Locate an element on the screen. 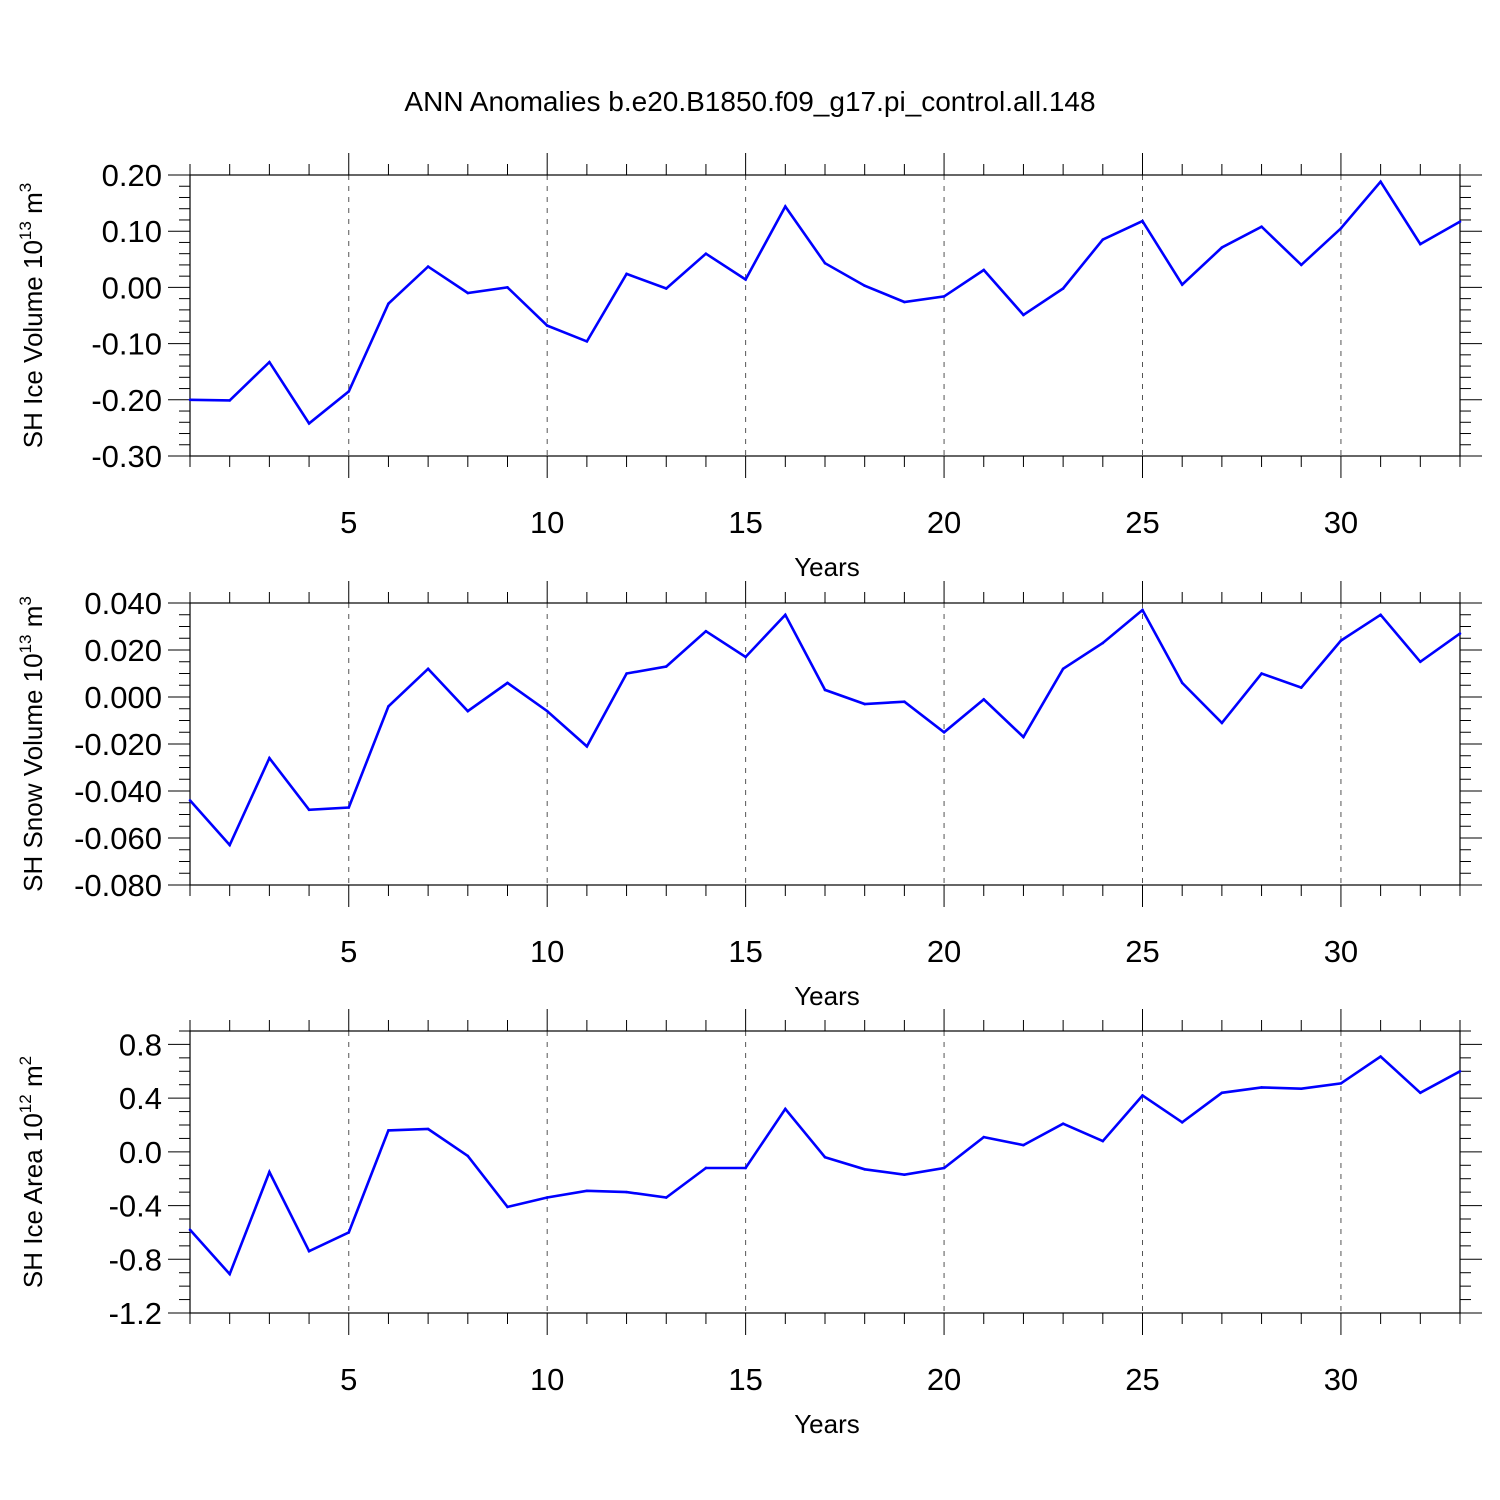 The height and width of the screenshot is (1500, 1500). y-axis-title-part: SH Snow Volume is located at coordinates (33, 787).